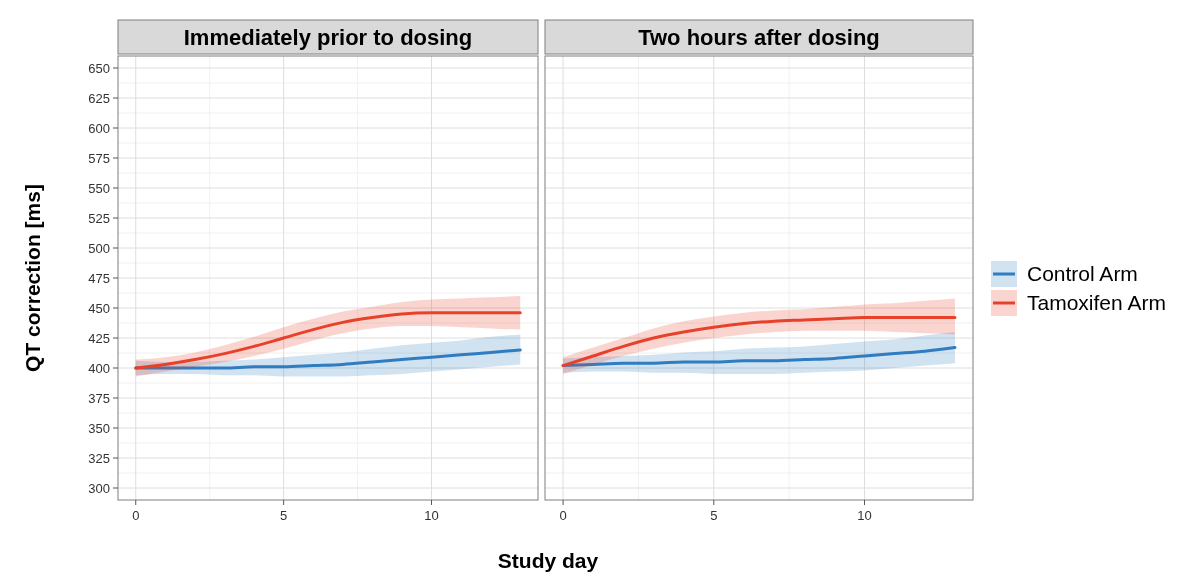 This screenshot has height=584, width=1201. Describe the element at coordinates (99, 218) in the screenshot. I see `y-tick-label: 525` at that location.